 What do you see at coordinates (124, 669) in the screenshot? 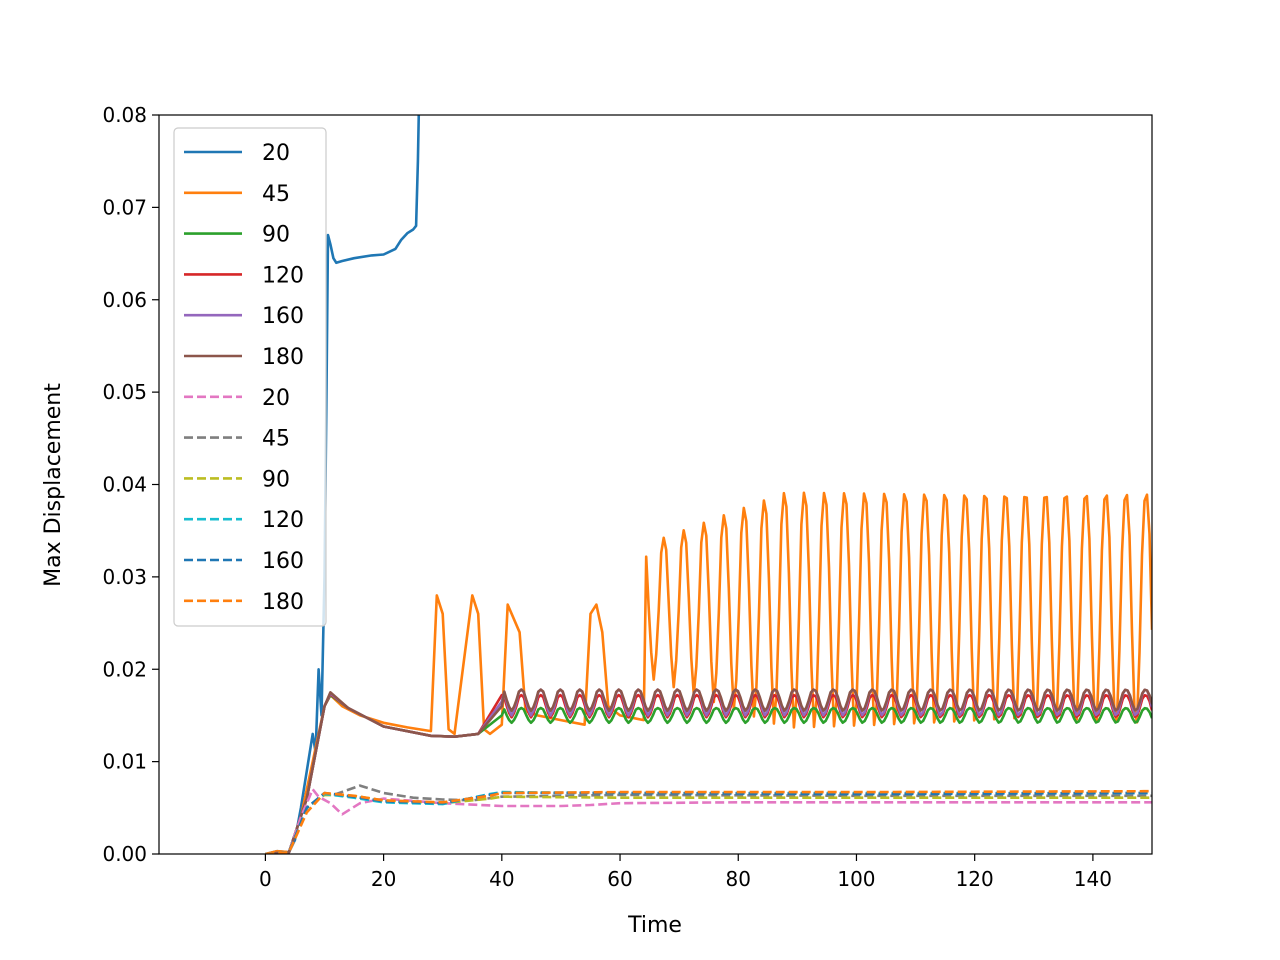
I see `y-tick-label: 0.02` at bounding box center [124, 669].